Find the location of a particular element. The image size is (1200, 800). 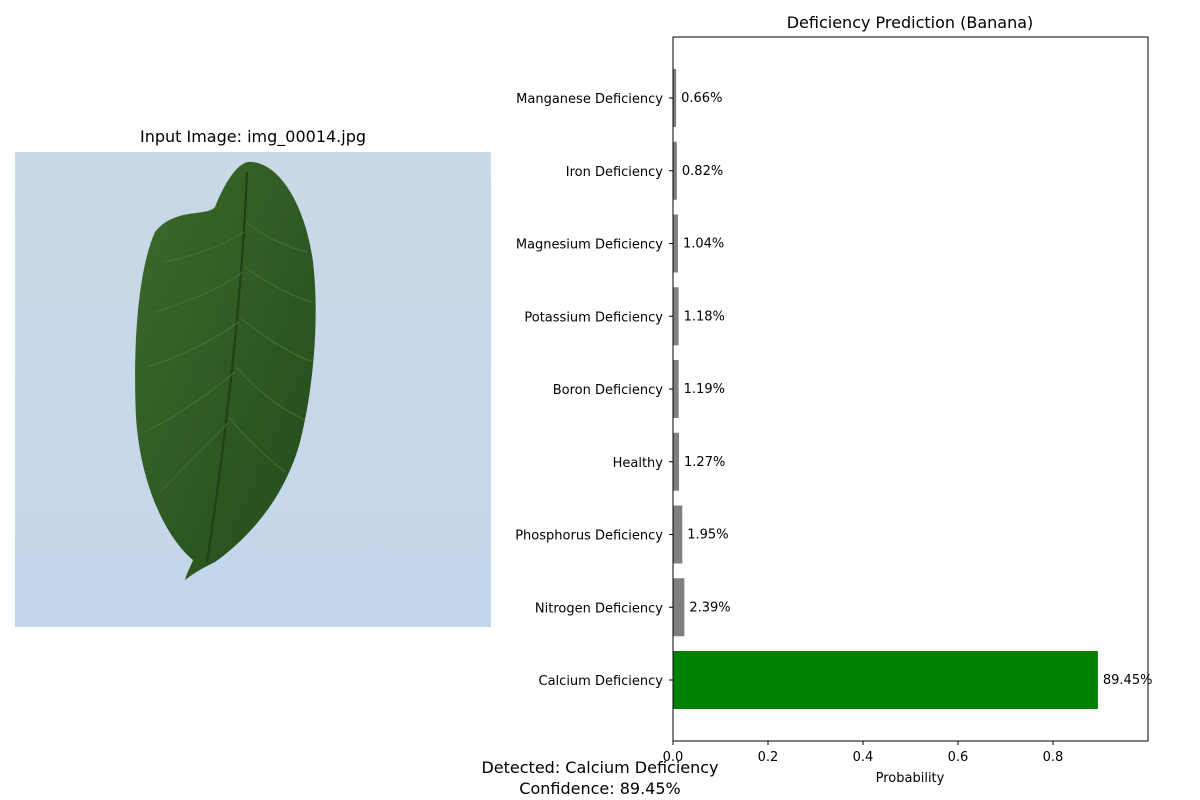

detected-label: Detected: Calcium Deficiency is located at coordinates (600, 767).